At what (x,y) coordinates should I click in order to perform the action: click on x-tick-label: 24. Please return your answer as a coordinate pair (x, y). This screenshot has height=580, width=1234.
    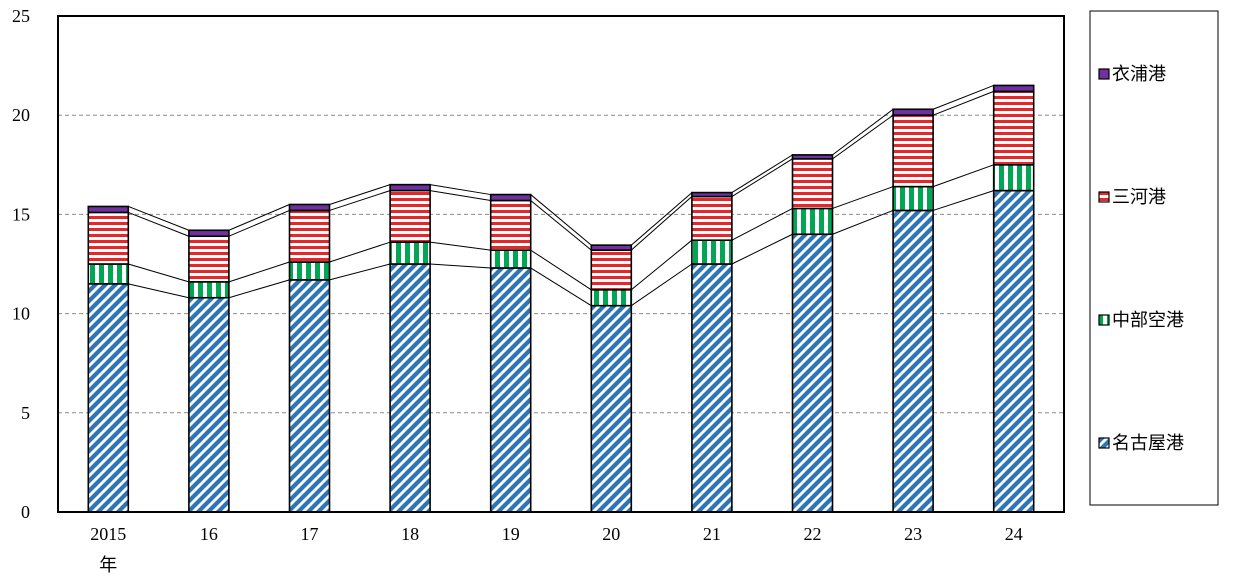
    Looking at the image, I should click on (1014, 534).